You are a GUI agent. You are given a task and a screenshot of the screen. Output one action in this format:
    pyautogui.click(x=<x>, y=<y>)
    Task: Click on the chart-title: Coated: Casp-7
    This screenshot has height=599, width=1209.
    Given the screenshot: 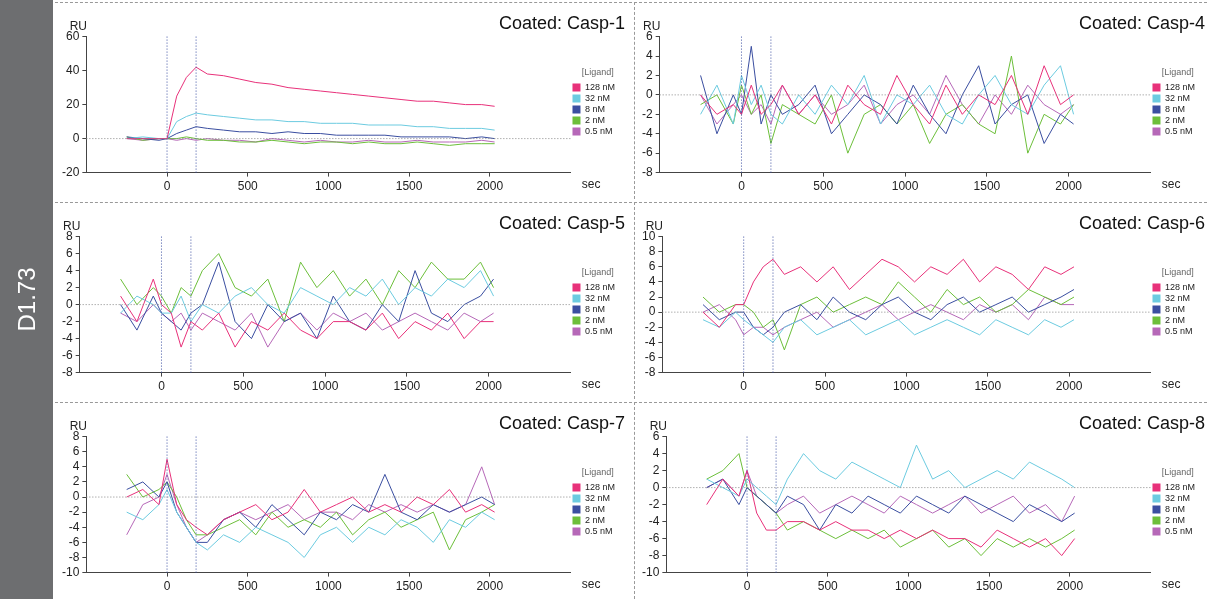 What is the action you would take?
    pyautogui.click(x=561, y=422)
    